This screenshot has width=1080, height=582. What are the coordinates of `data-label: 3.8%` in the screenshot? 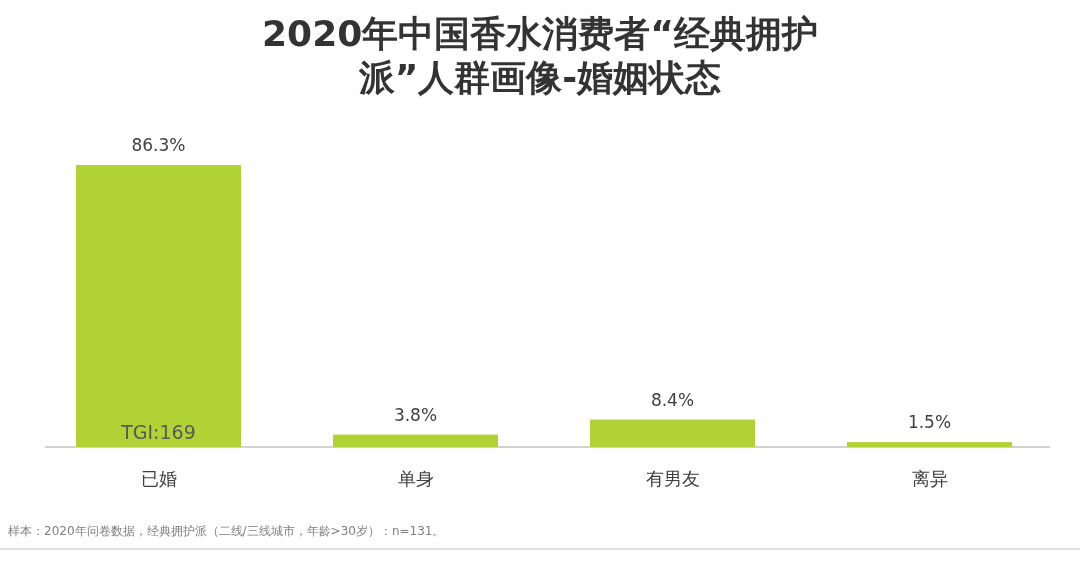 It's located at (415, 414).